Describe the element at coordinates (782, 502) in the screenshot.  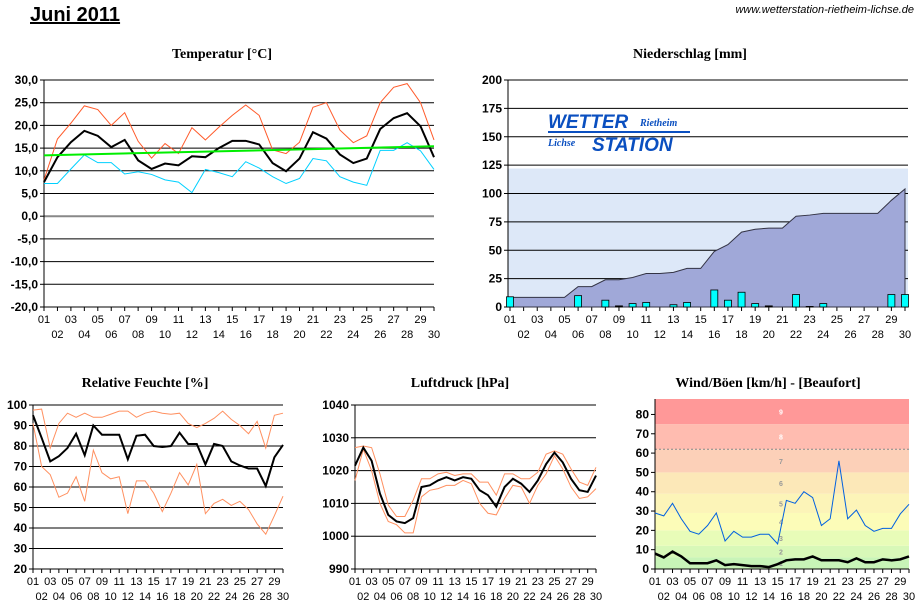
I see `wind-gust-line` at that location.